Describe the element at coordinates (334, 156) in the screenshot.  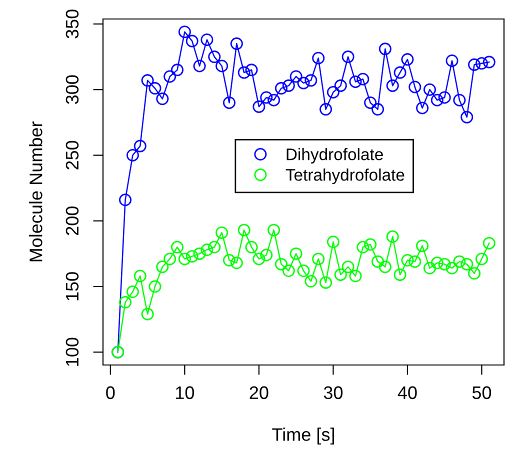
I see `legend-label: Dihydrofolate` at that location.